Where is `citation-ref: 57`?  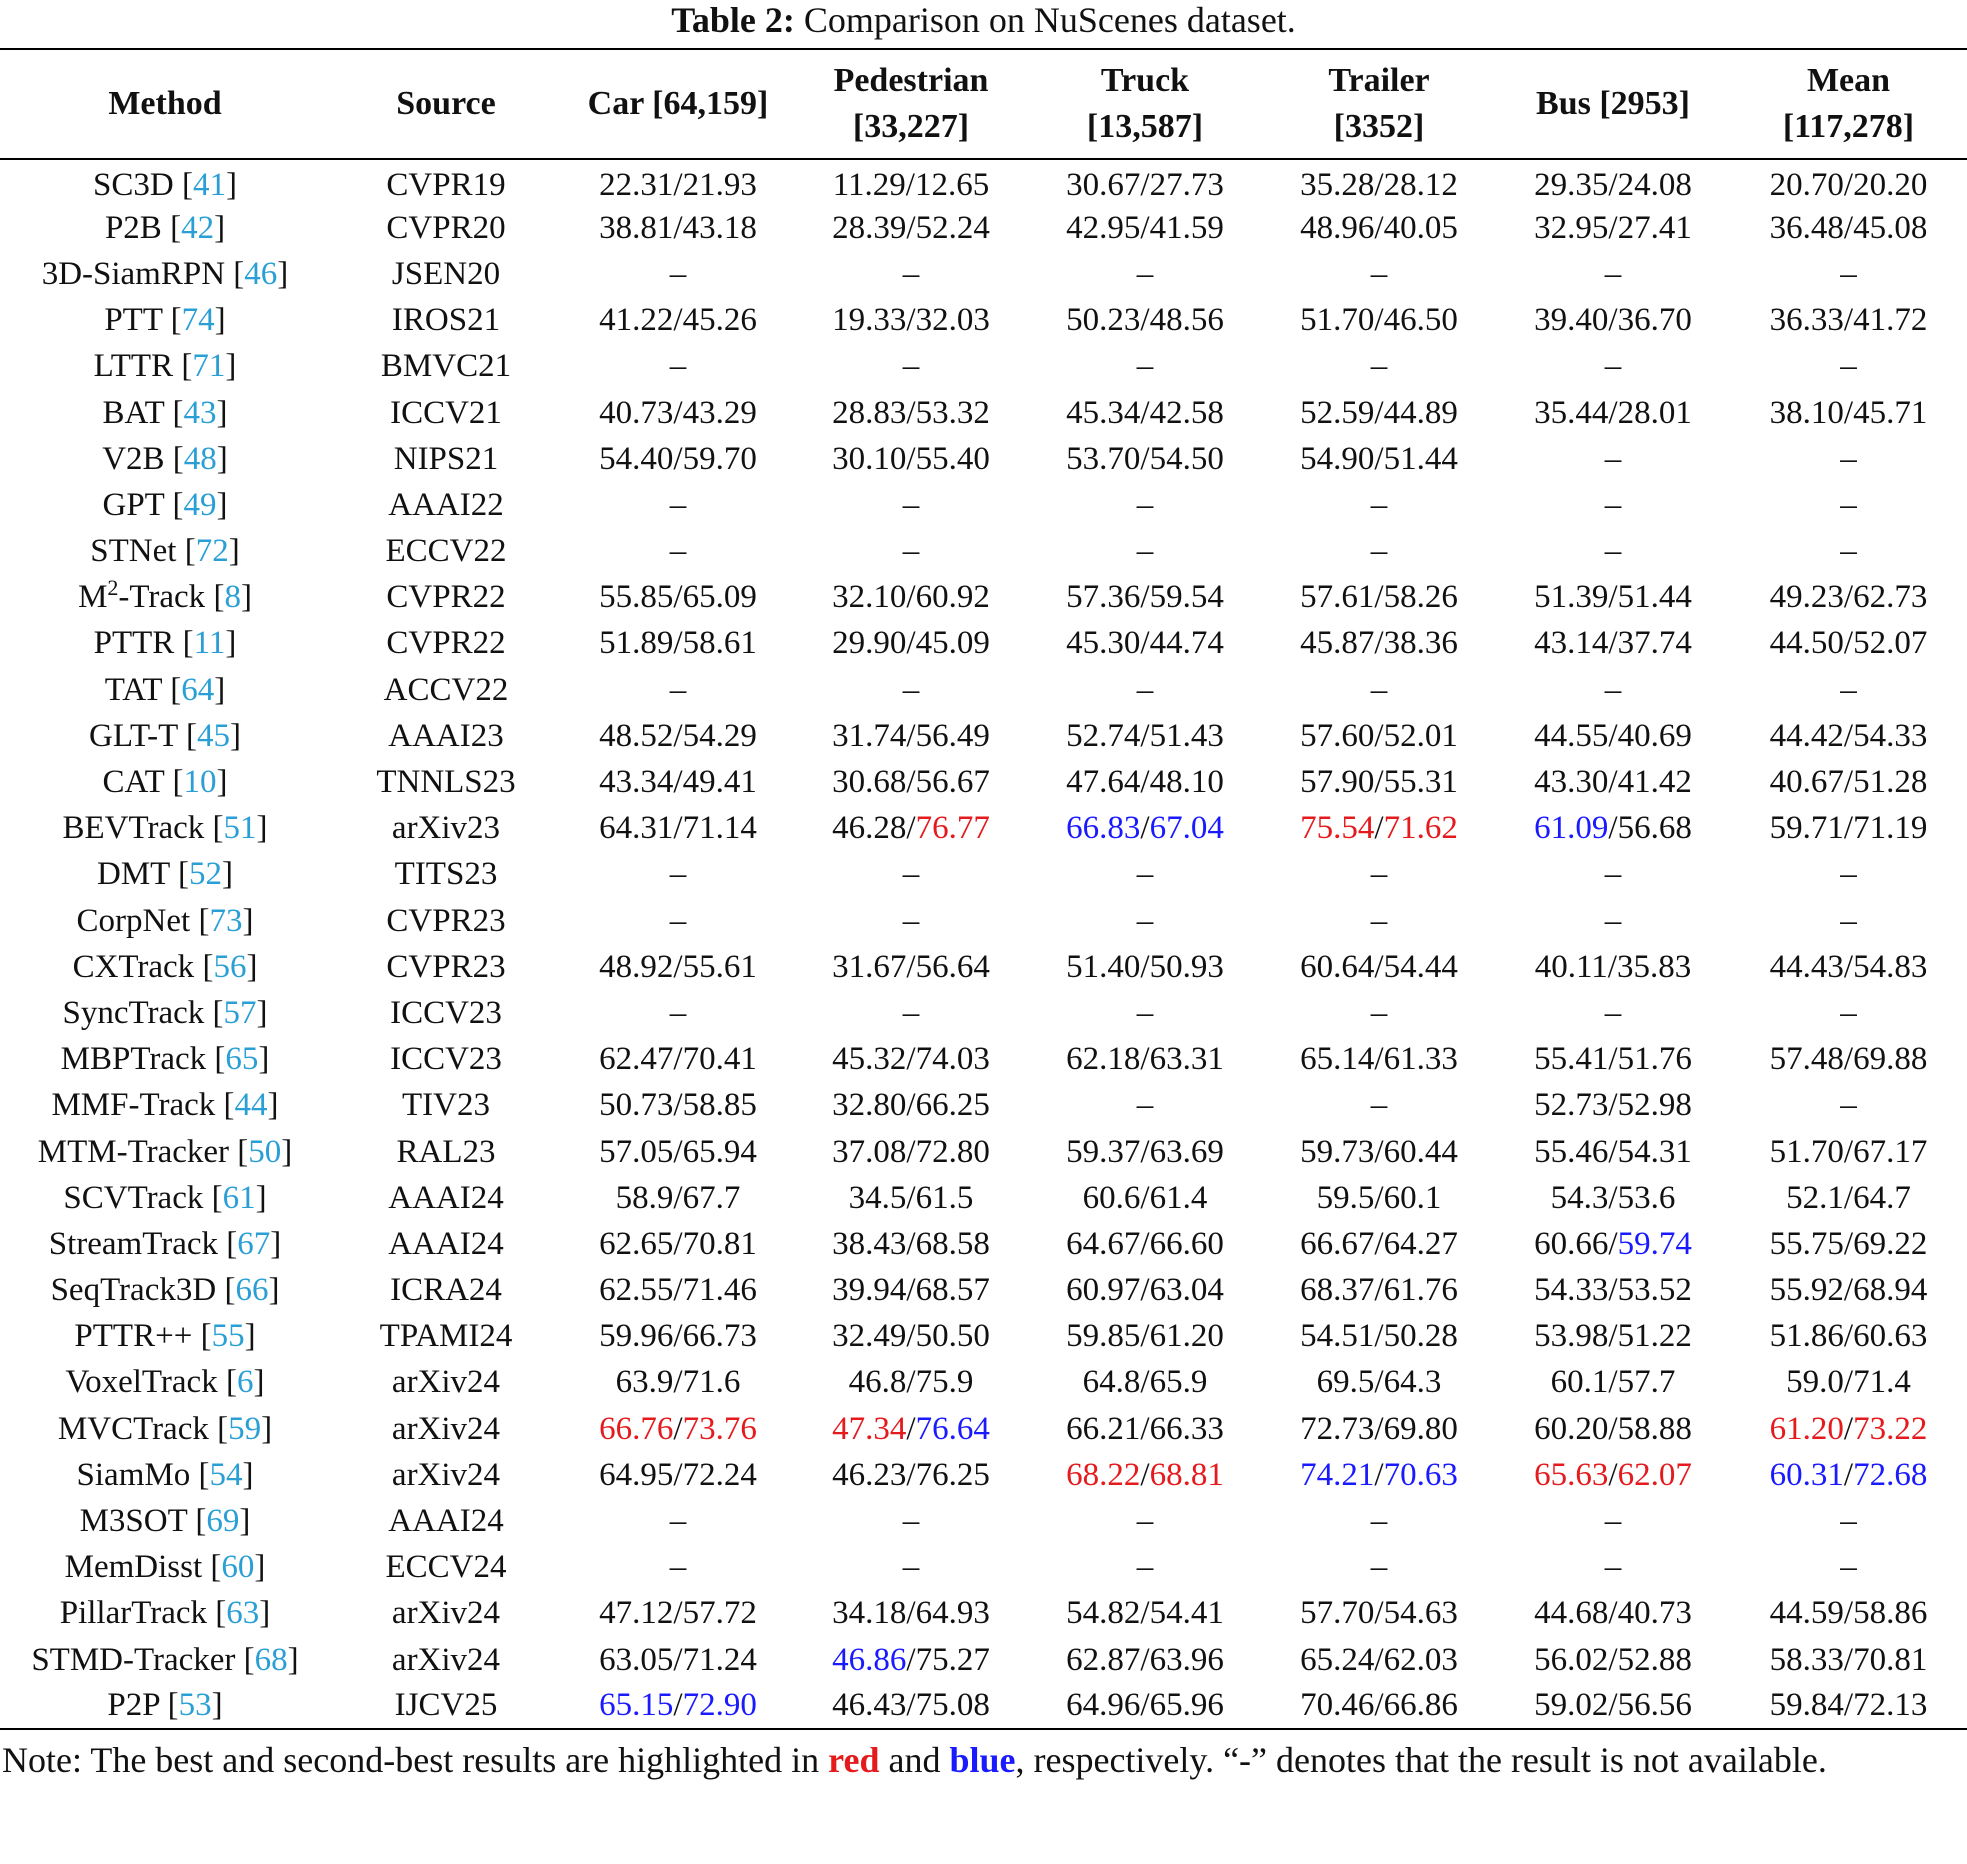 citation-ref: 57 is located at coordinates (240, 1012).